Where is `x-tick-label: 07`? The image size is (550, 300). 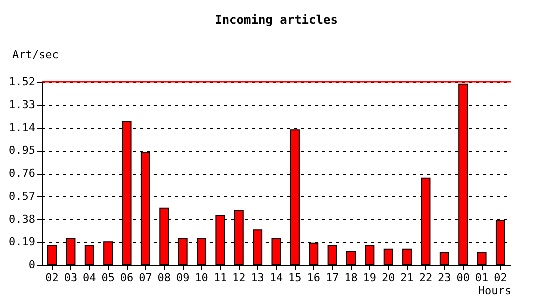 x-tick-label: 07 is located at coordinates (145, 278).